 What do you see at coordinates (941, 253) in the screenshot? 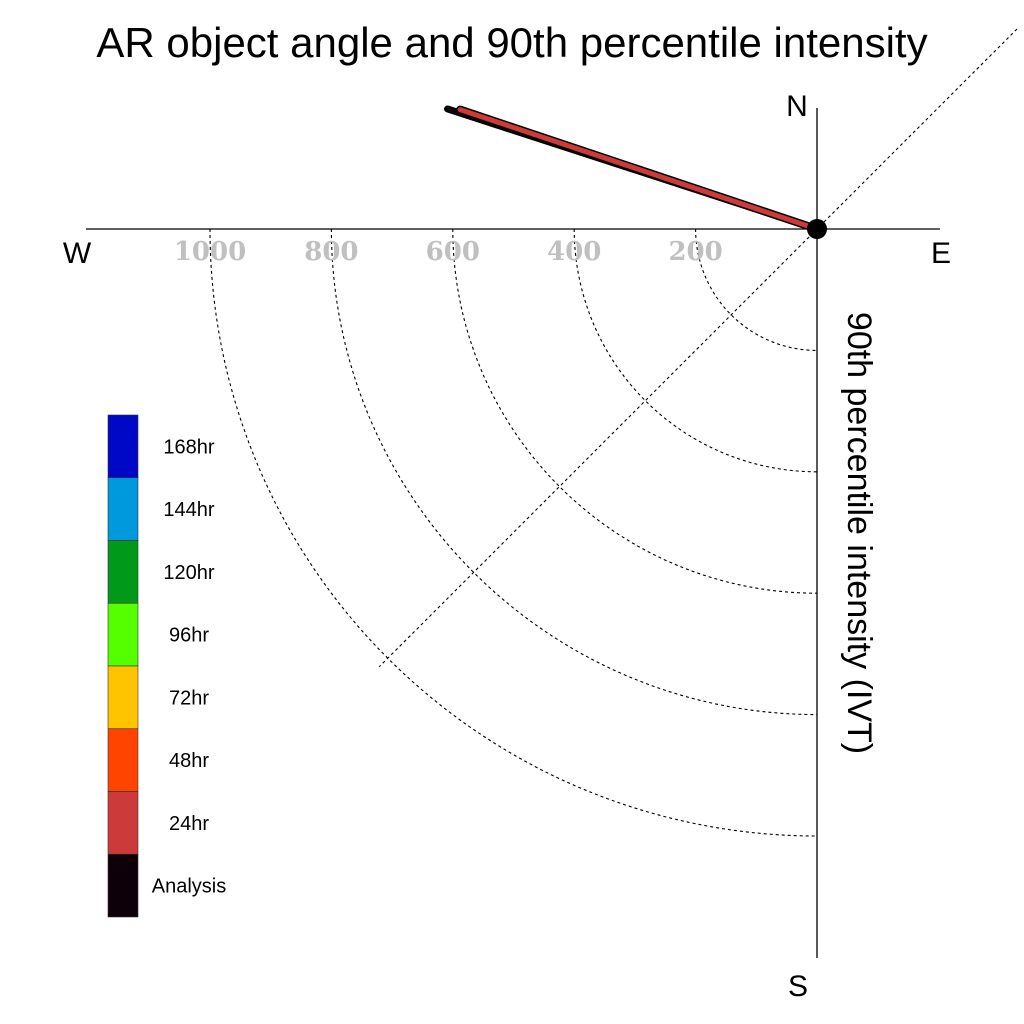
I see `compass-east: E` at bounding box center [941, 253].